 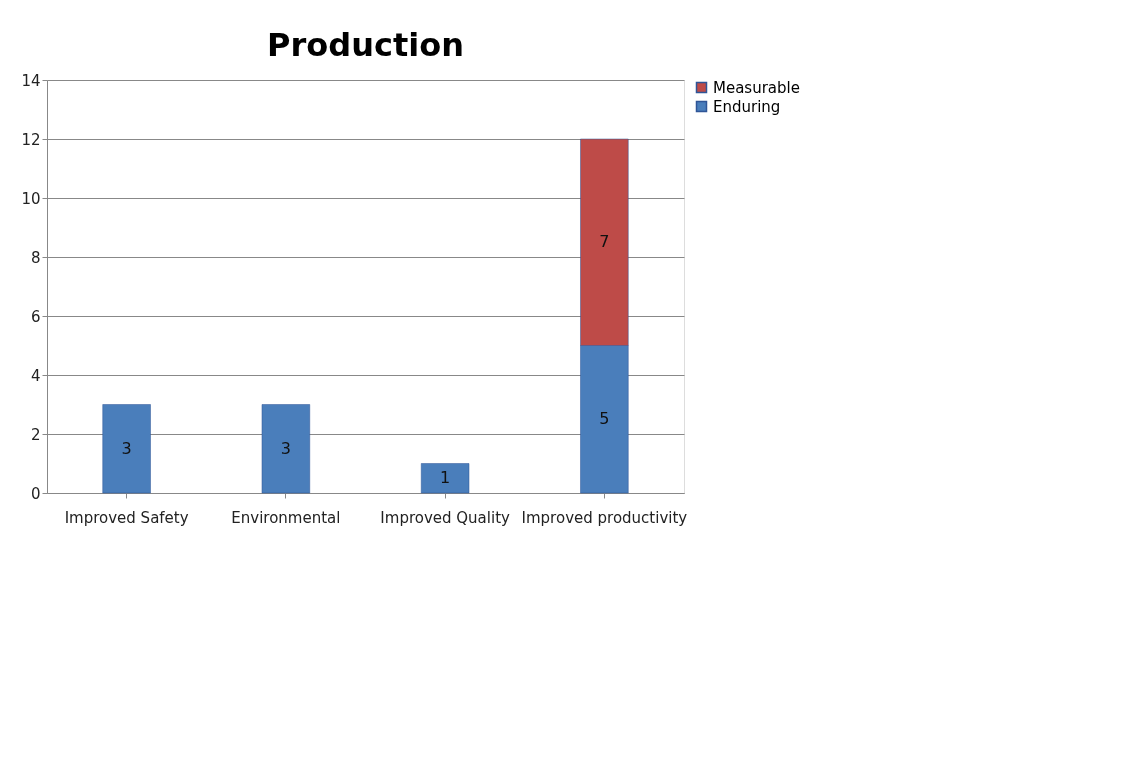 I want to click on x-tick-label: Improved productivity, so click(x=604, y=517).